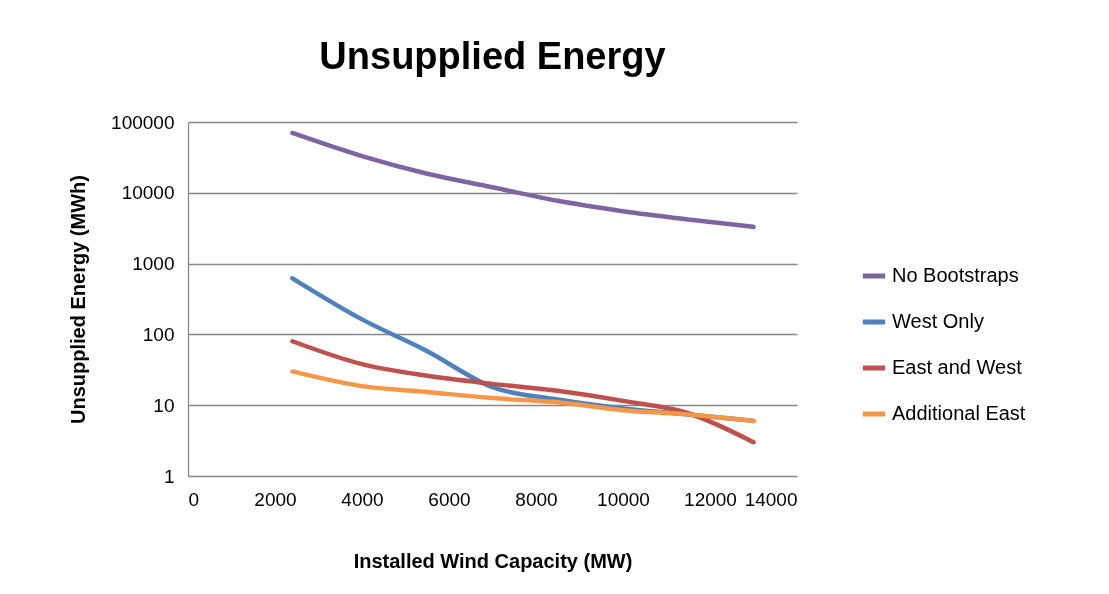  Describe the element at coordinates (153, 264) in the screenshot. I see `y-tick-label: 1000` at that location.